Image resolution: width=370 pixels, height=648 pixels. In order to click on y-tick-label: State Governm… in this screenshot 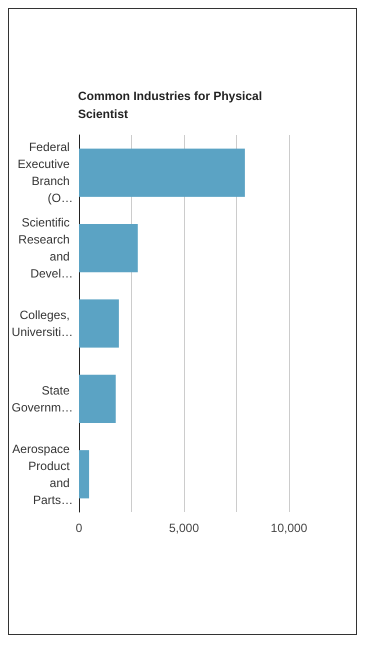, I will do `click(42, 398)`.